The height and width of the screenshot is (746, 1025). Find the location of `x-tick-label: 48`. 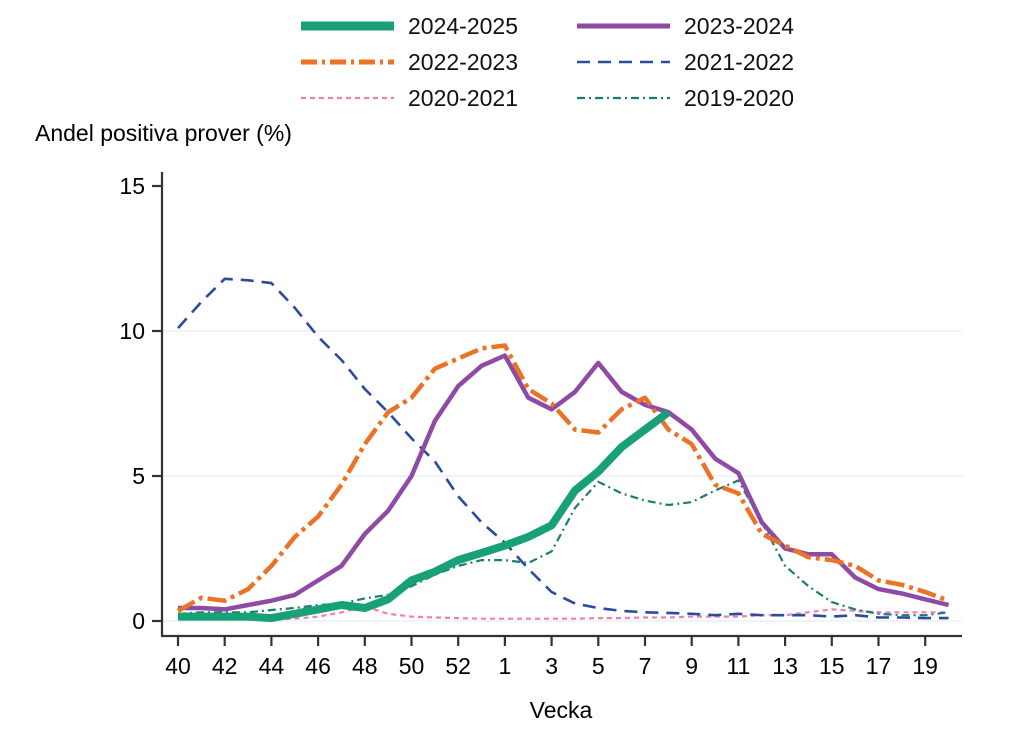

x-tick-label: 48 is located at coordinates (365, 666).